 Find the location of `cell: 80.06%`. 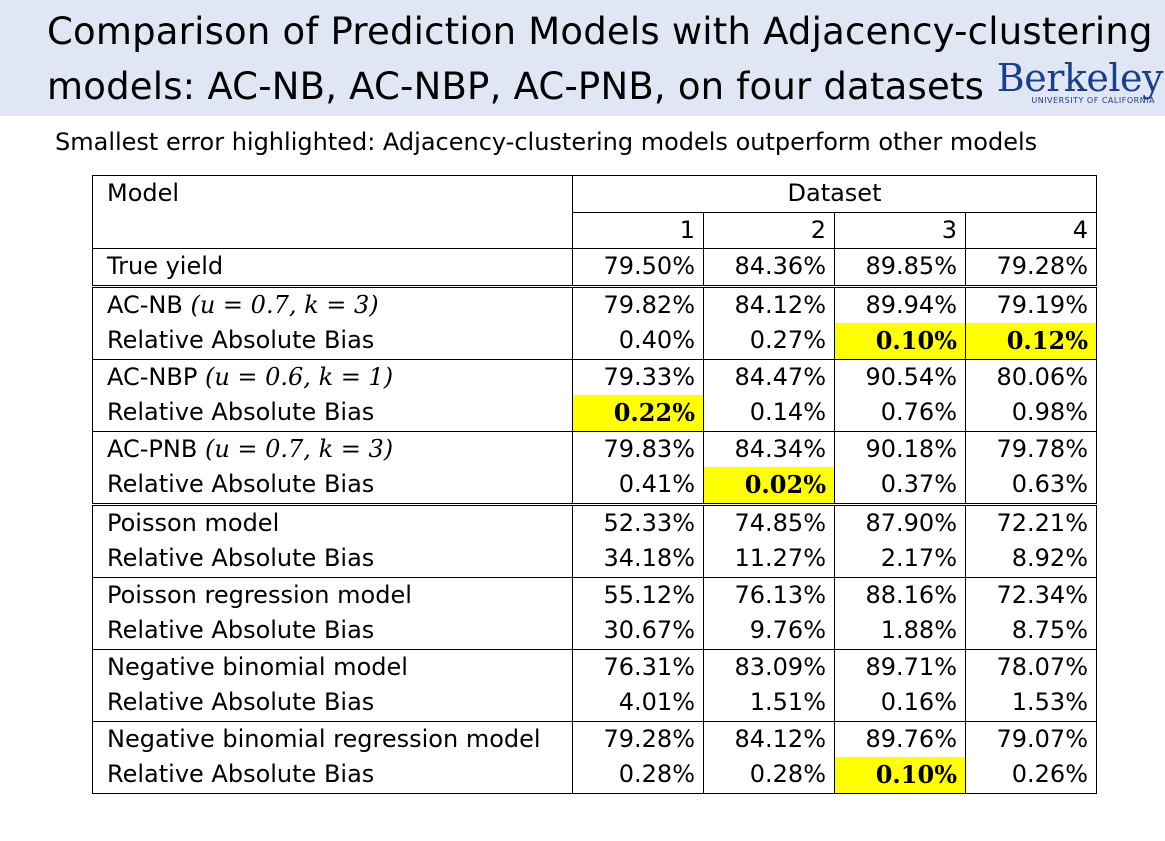

cell: 80.06% is located at coordinates (1031, 376).